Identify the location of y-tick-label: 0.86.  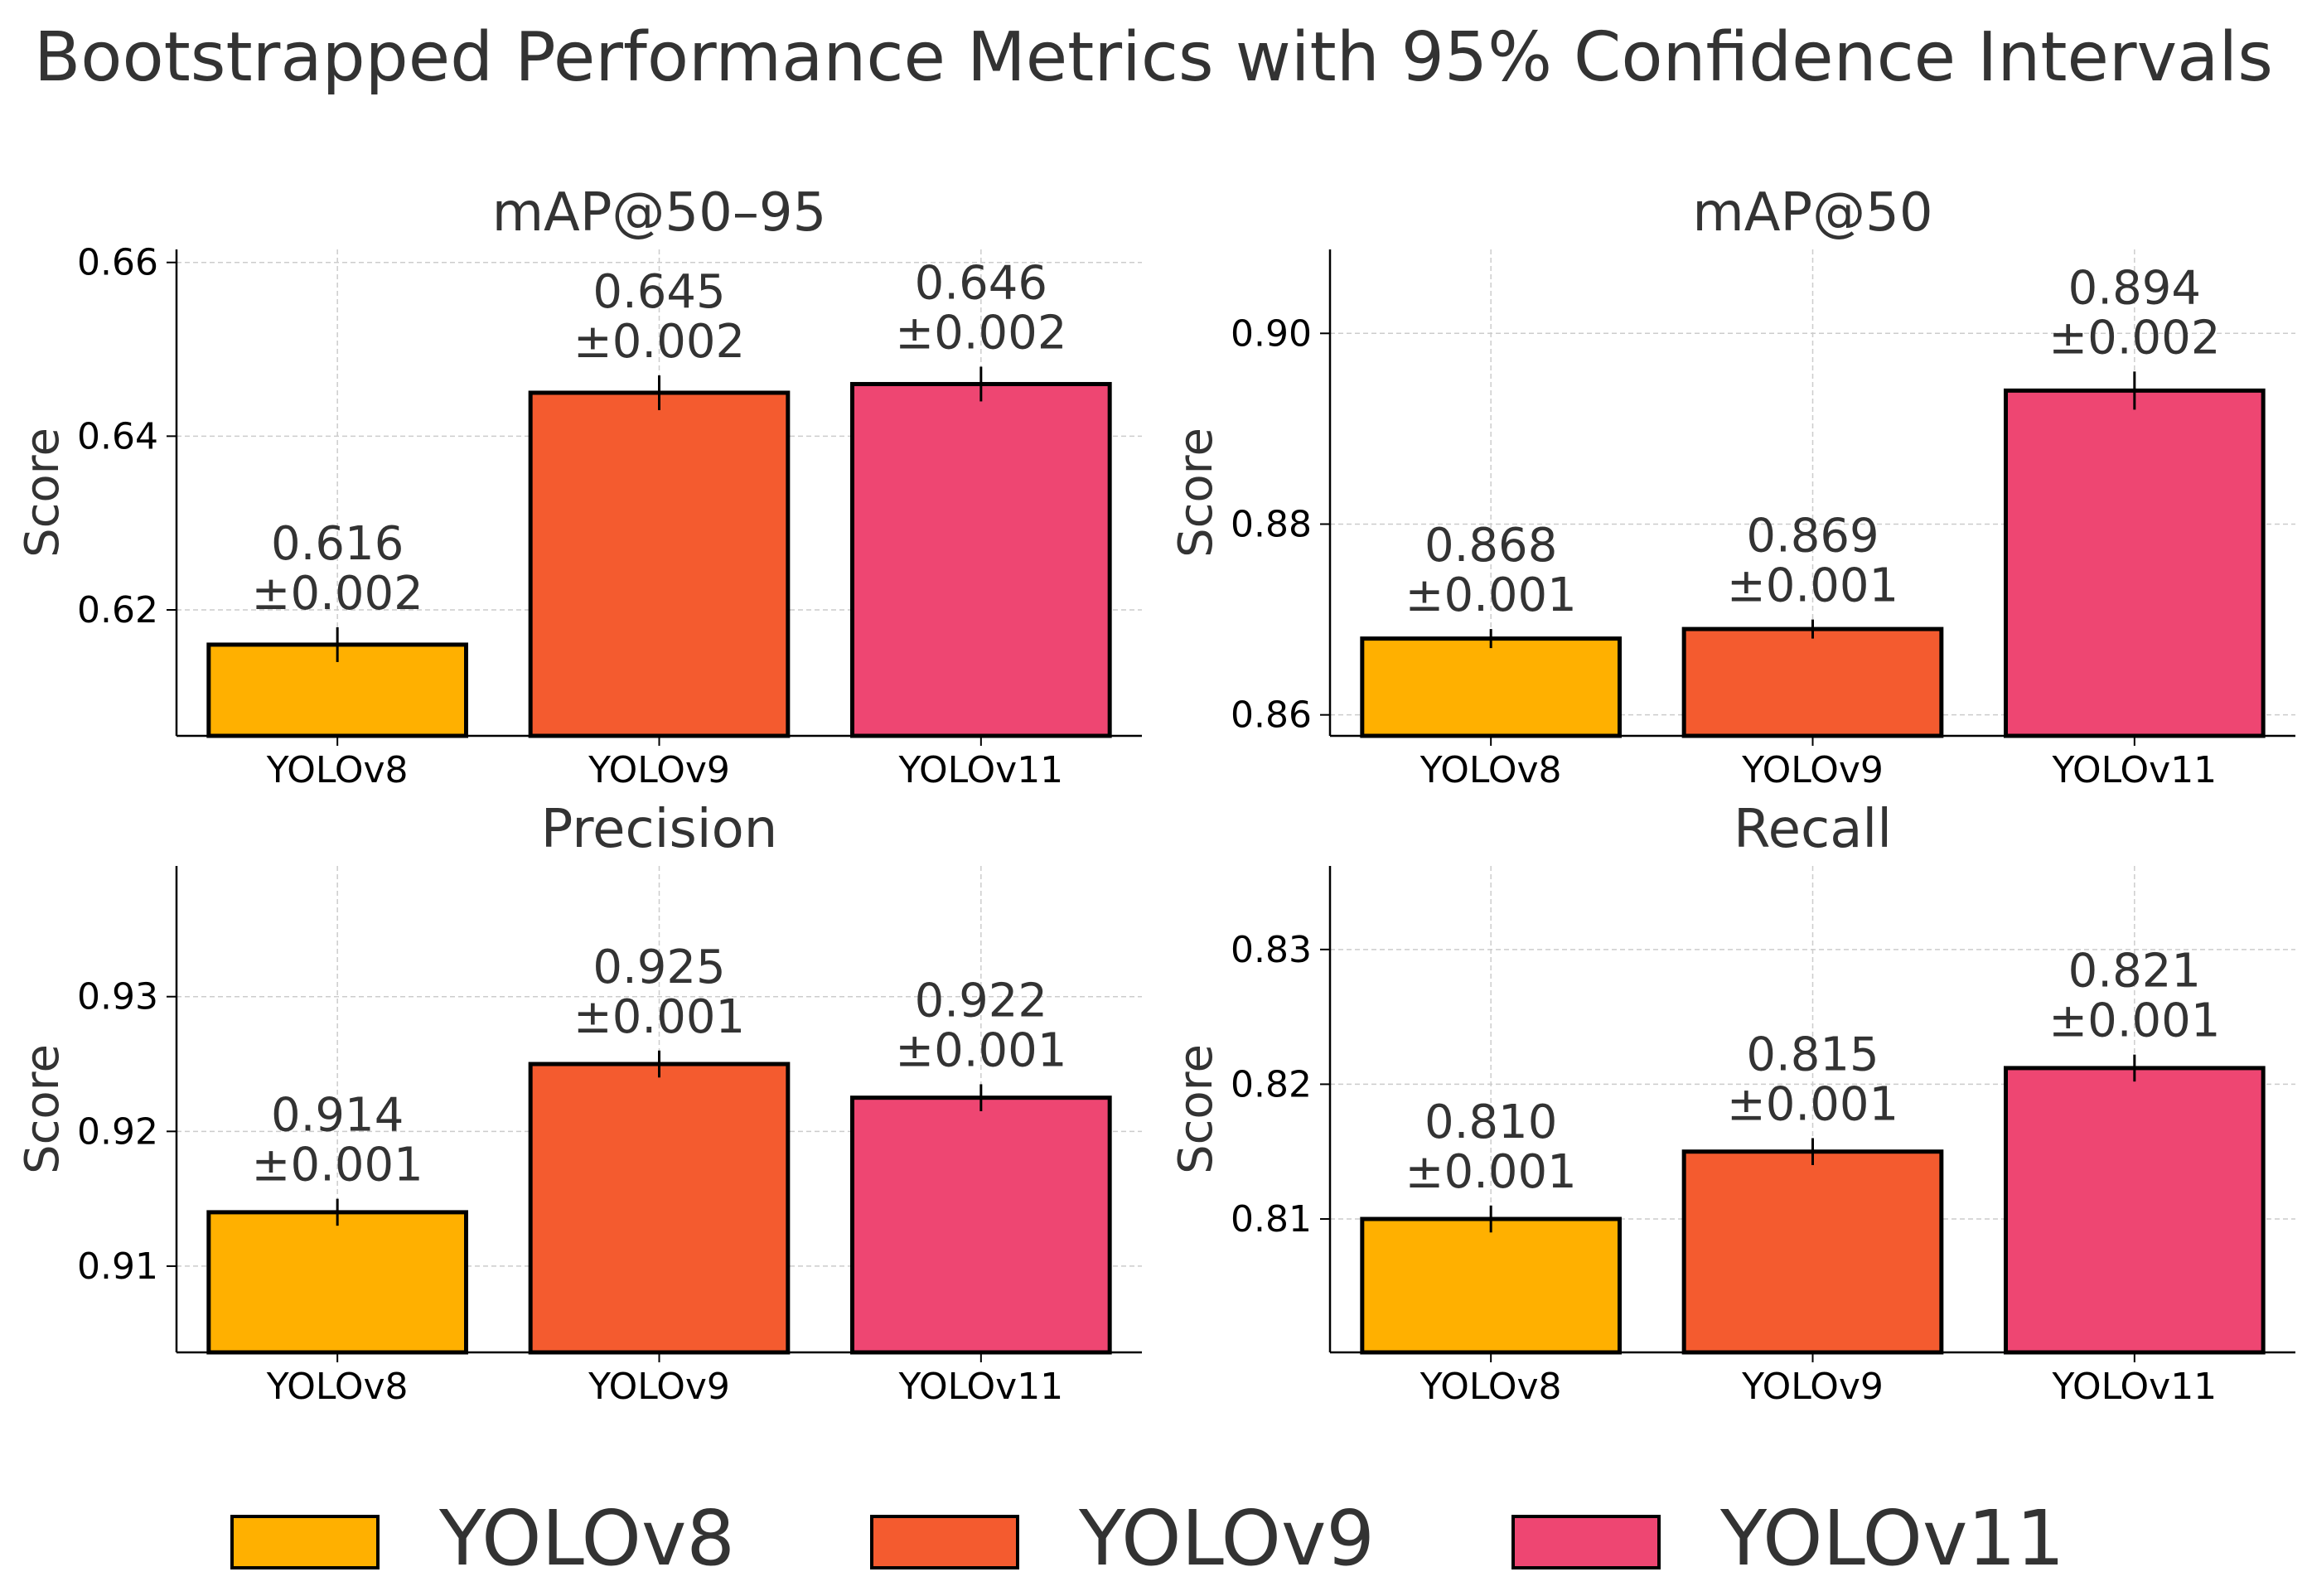
(1271, 715).